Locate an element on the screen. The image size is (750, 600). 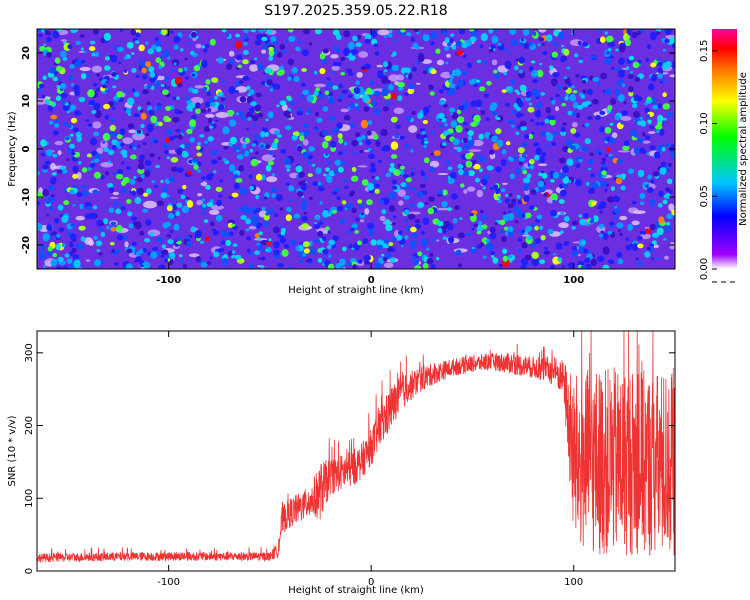
chart-title: S197.2025.359.05.22.R18 is located at coordinates (355, 11).